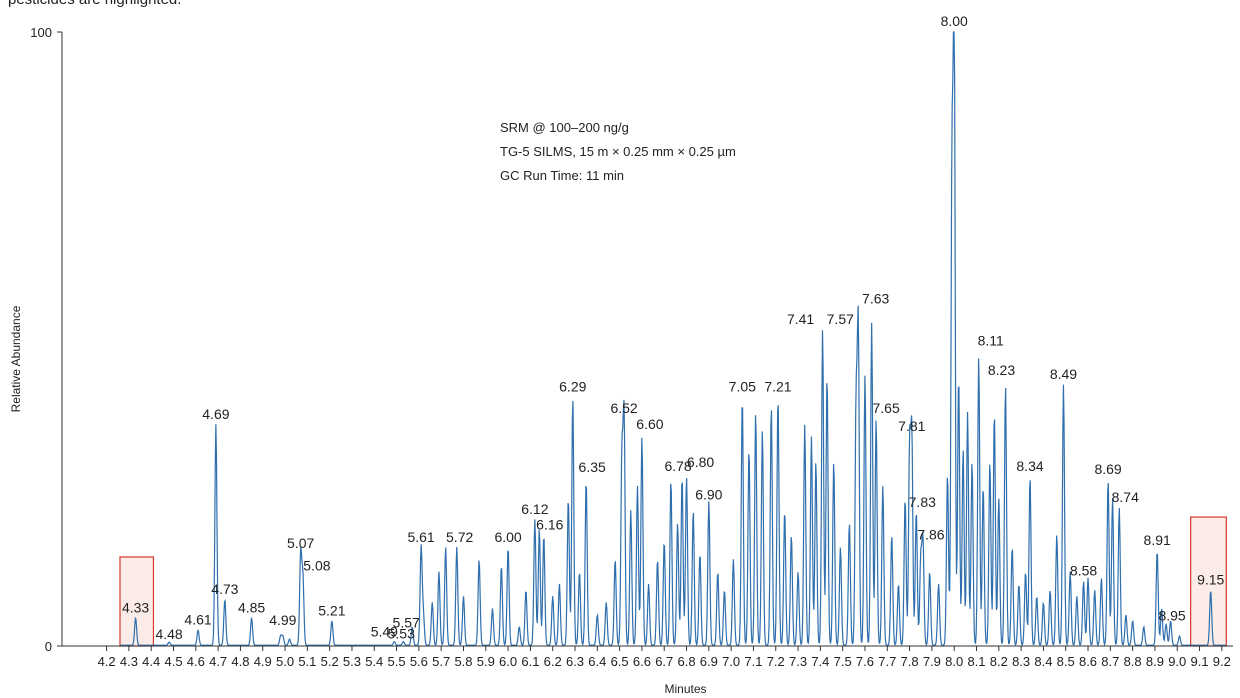 This screenshot has width=1240, height=698. Describe the element at coordinates (307, 661) in the screenshot. I see `x-tick-label: 5.1` at that location.